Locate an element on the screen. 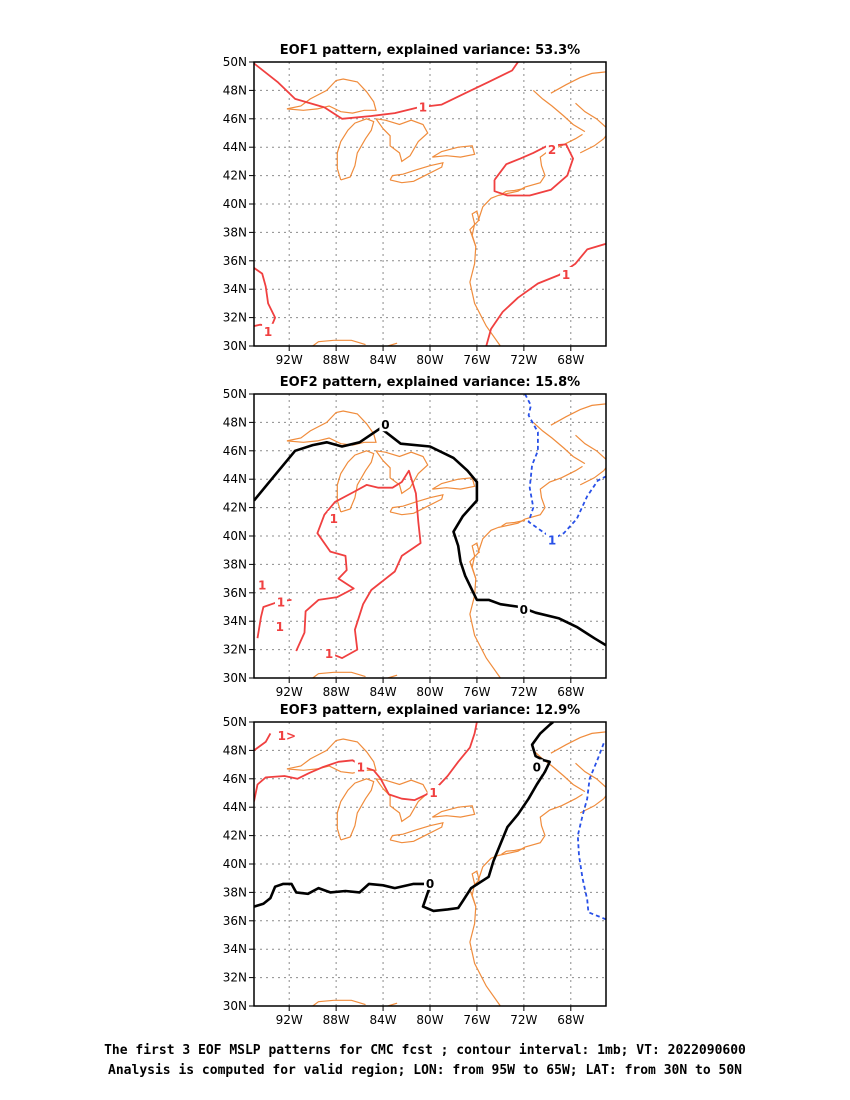 This screenshot has width=850, height=1100. contour-label: 1> is located at coordinates (287, 736).